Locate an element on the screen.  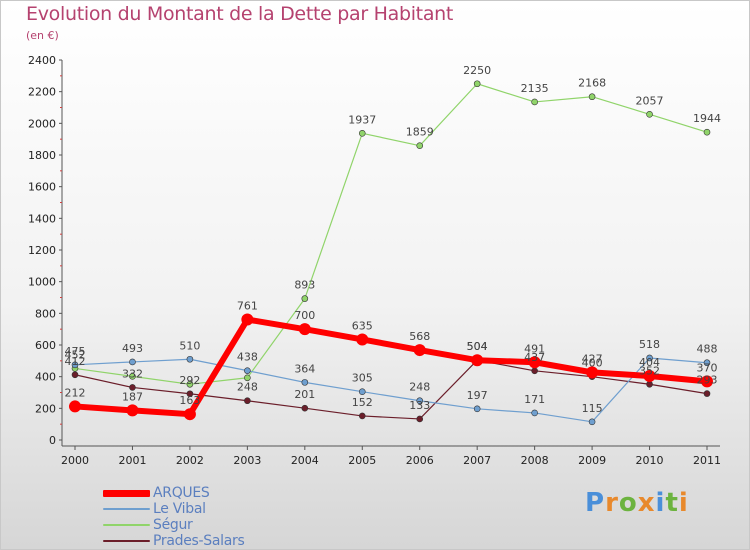
legend-label-prades-salars: Prades-Salars is located at coordinates (199, 541).